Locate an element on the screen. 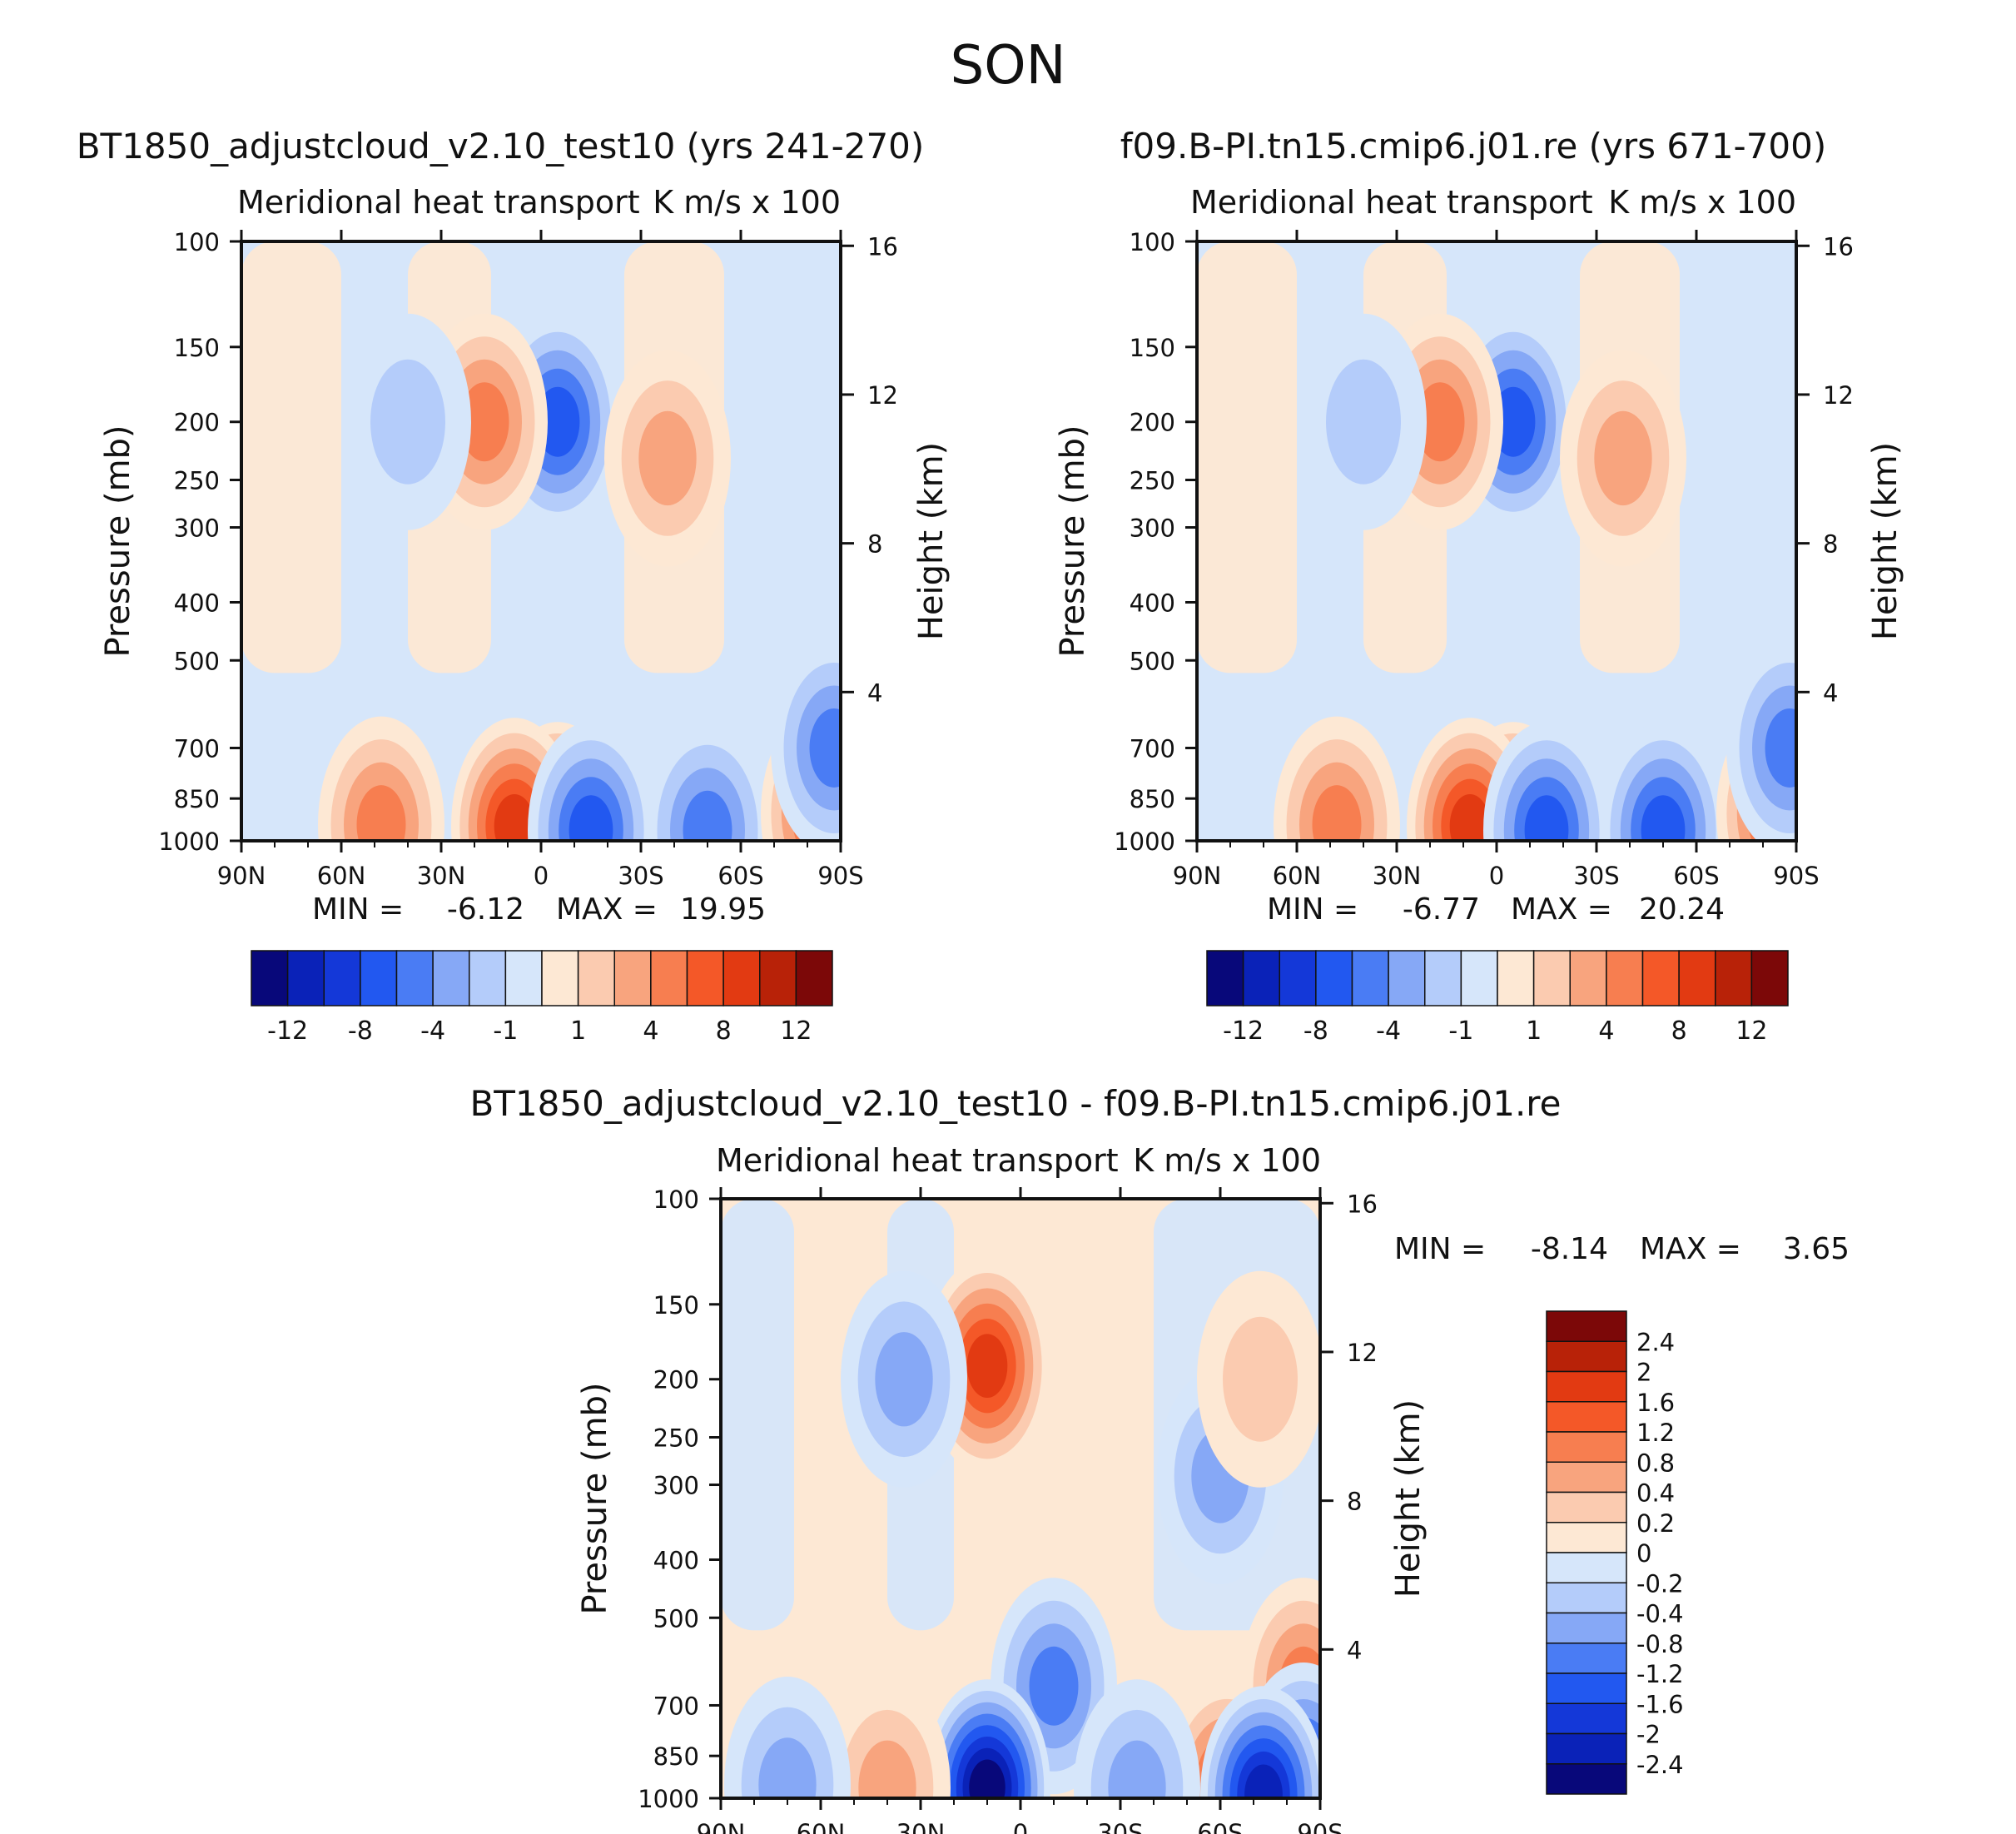 This screenshot has height=1834, width=2016. max-value: 20.24 is located at coordinates (1682, 909).